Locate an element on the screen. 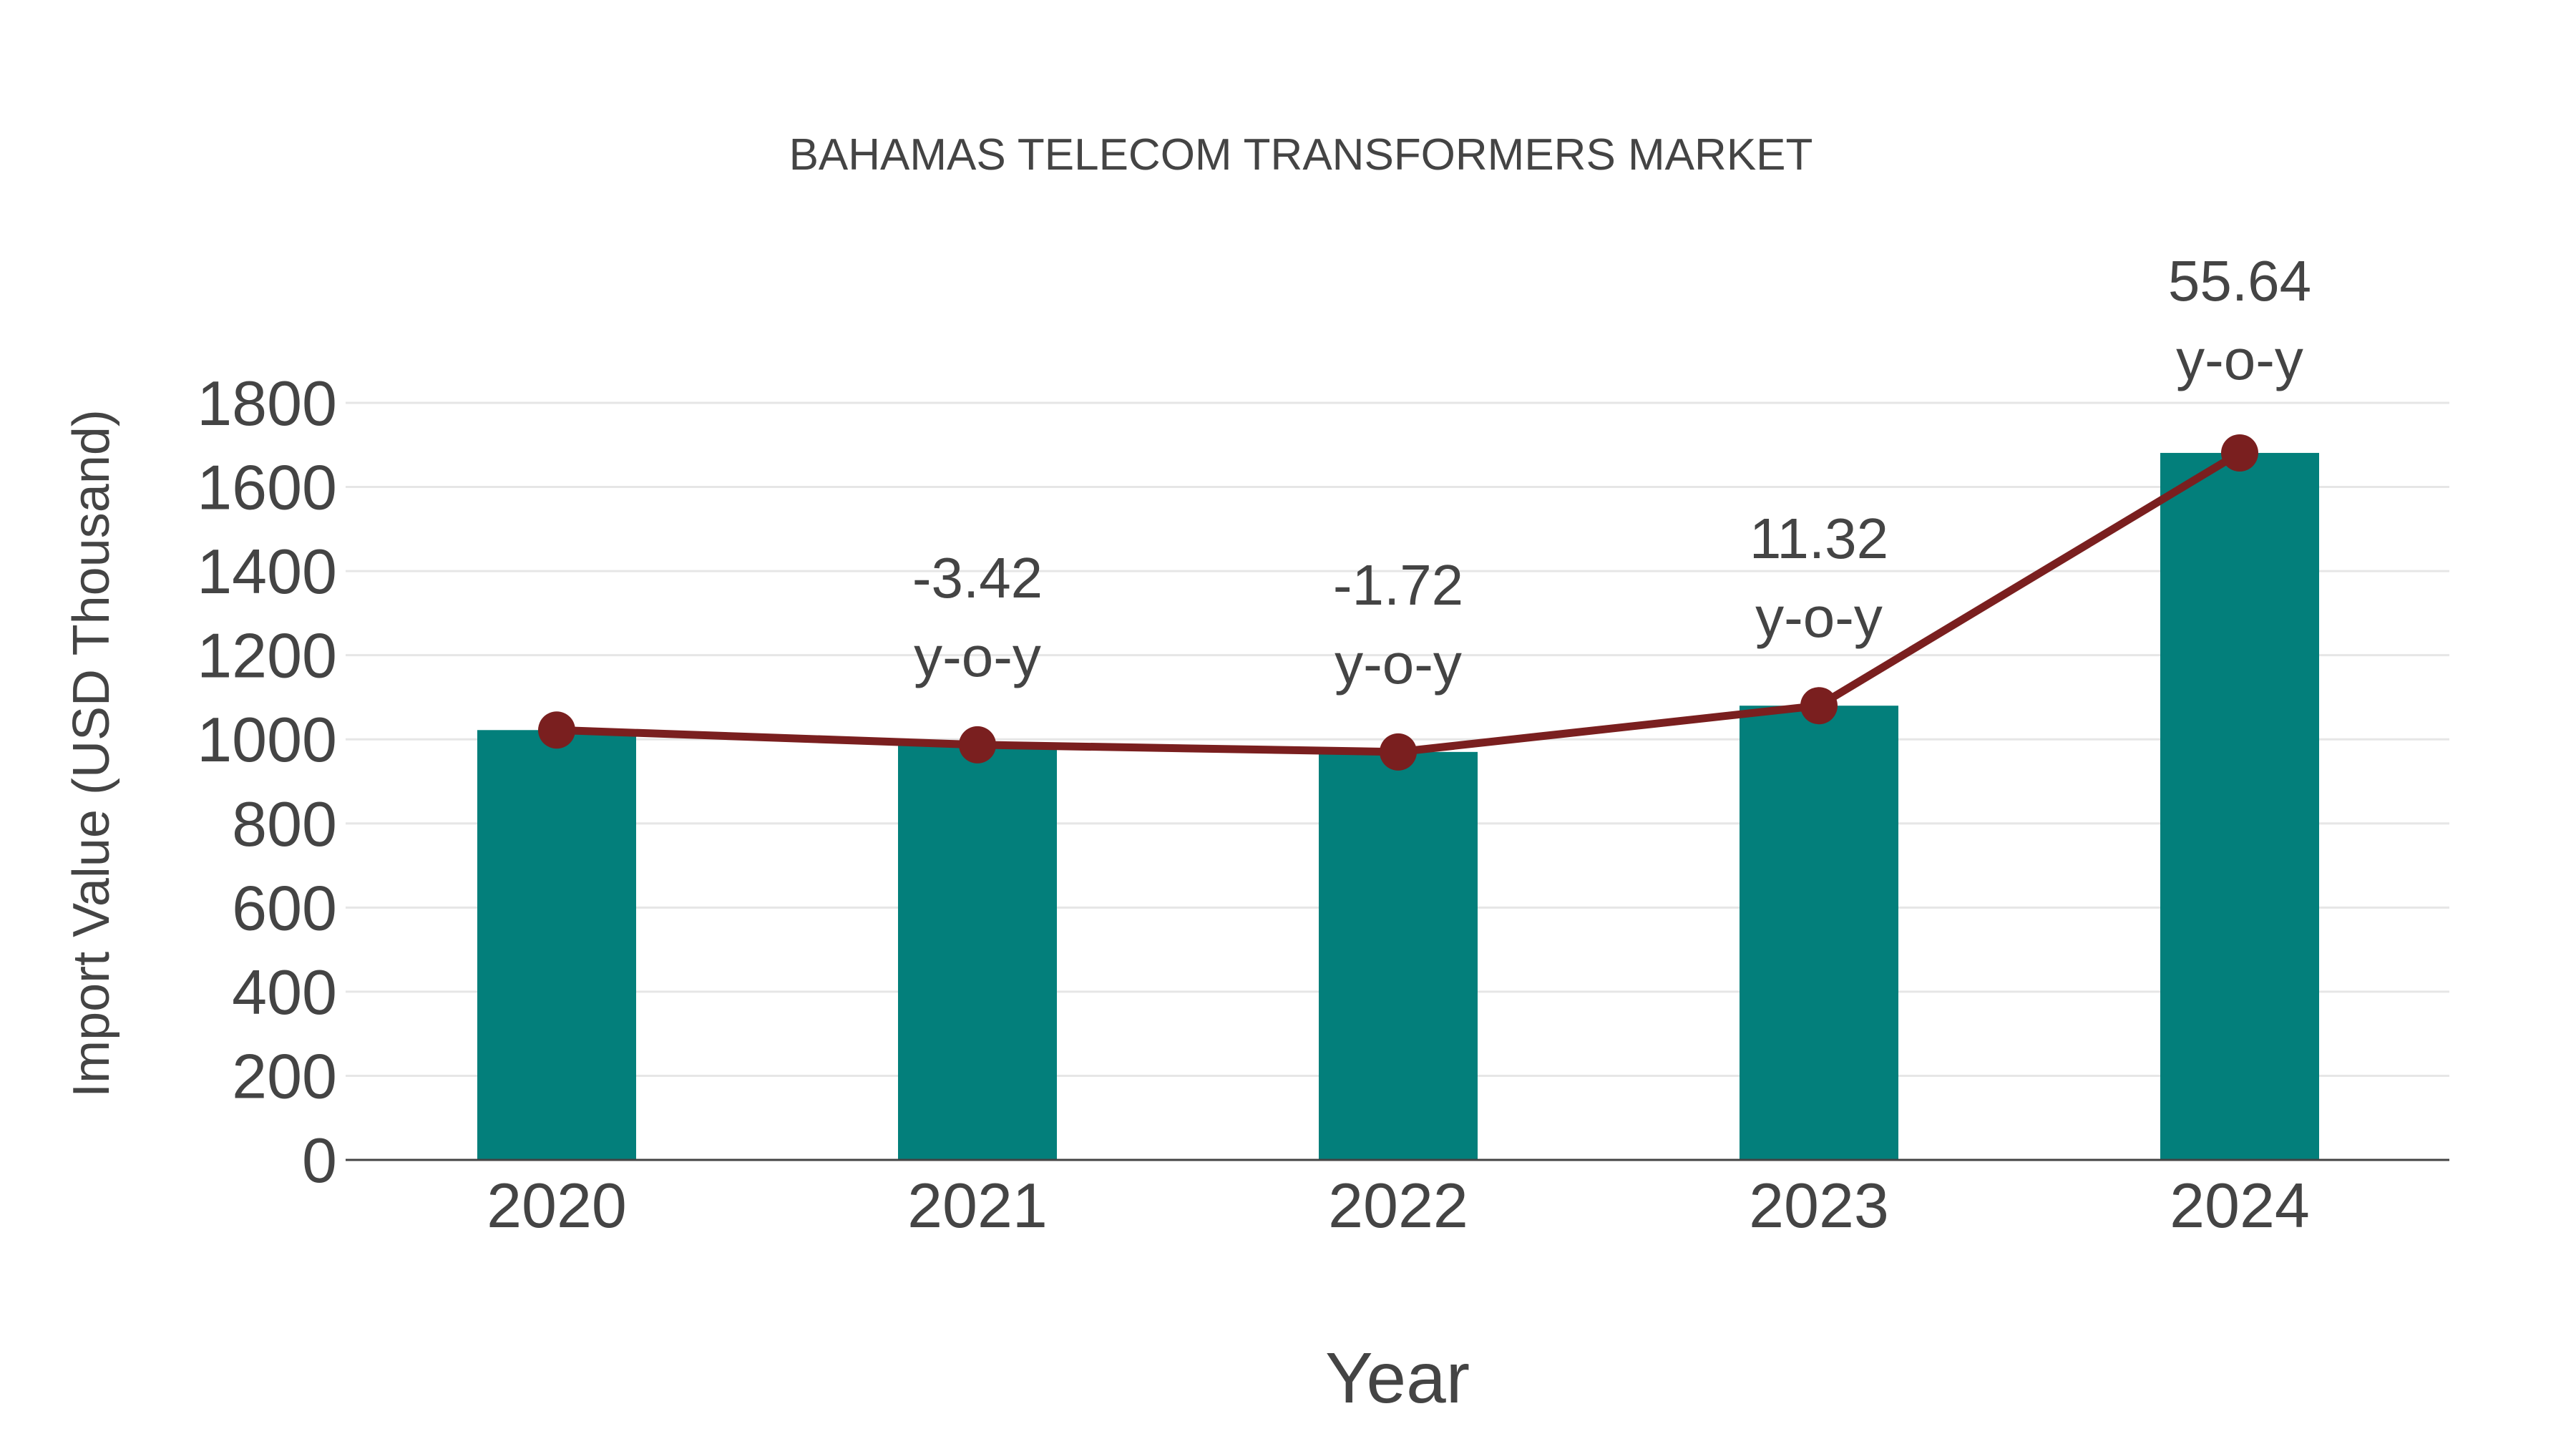  chart-title: BAHAMAS TELECOM TRANSFORMERS MARKET is located at coordinates (1301, 155).